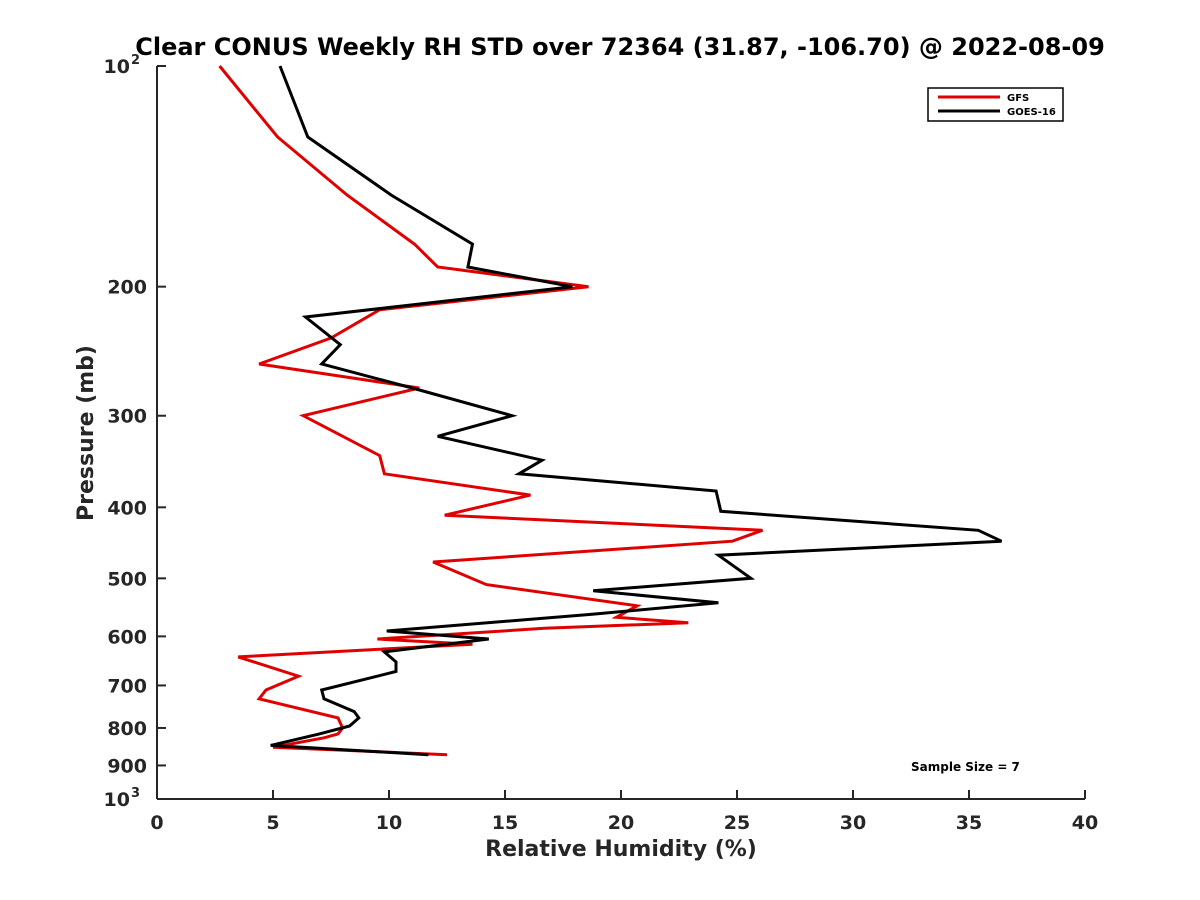 Image resolution: width=1200 pixels, height=900 pixels. What do you see at coordinates (737, 823) in the screenshot?
I see `x-tick-label: 25` at bounding box center [737, 823].